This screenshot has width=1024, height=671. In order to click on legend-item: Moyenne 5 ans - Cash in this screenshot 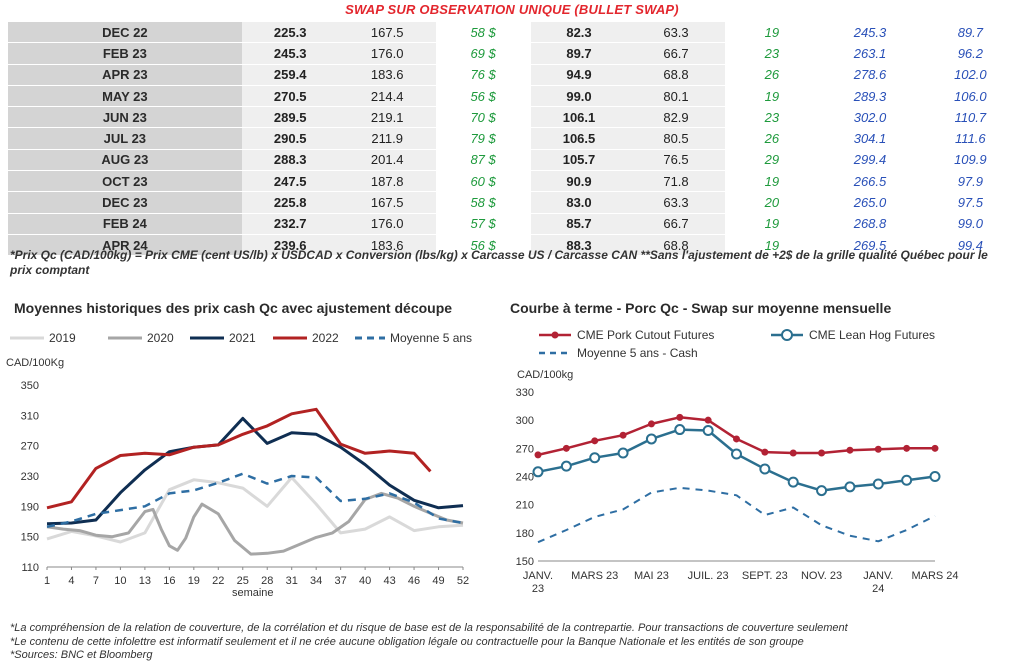, I will do `click(618, 353)`.